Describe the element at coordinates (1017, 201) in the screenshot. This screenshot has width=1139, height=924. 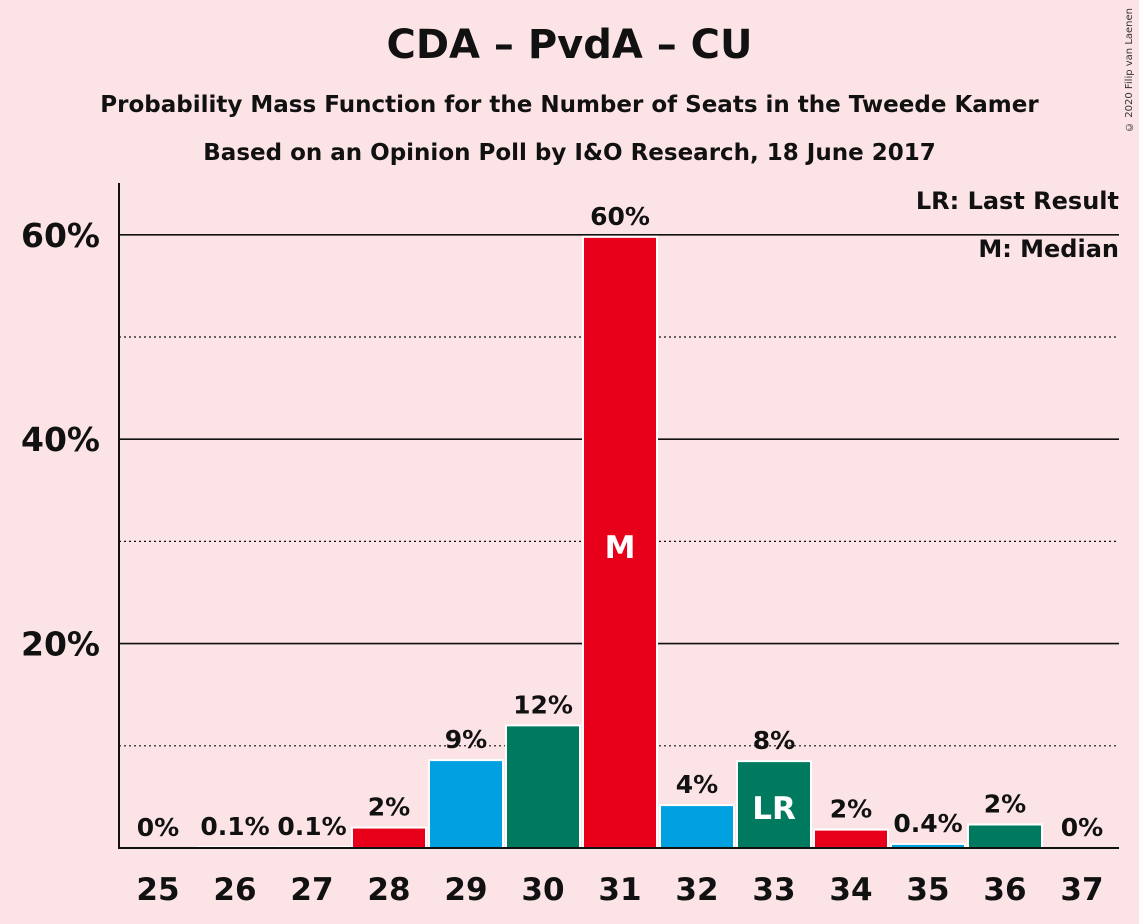
I see `legend-last-result: LR: Last Result` at that location.